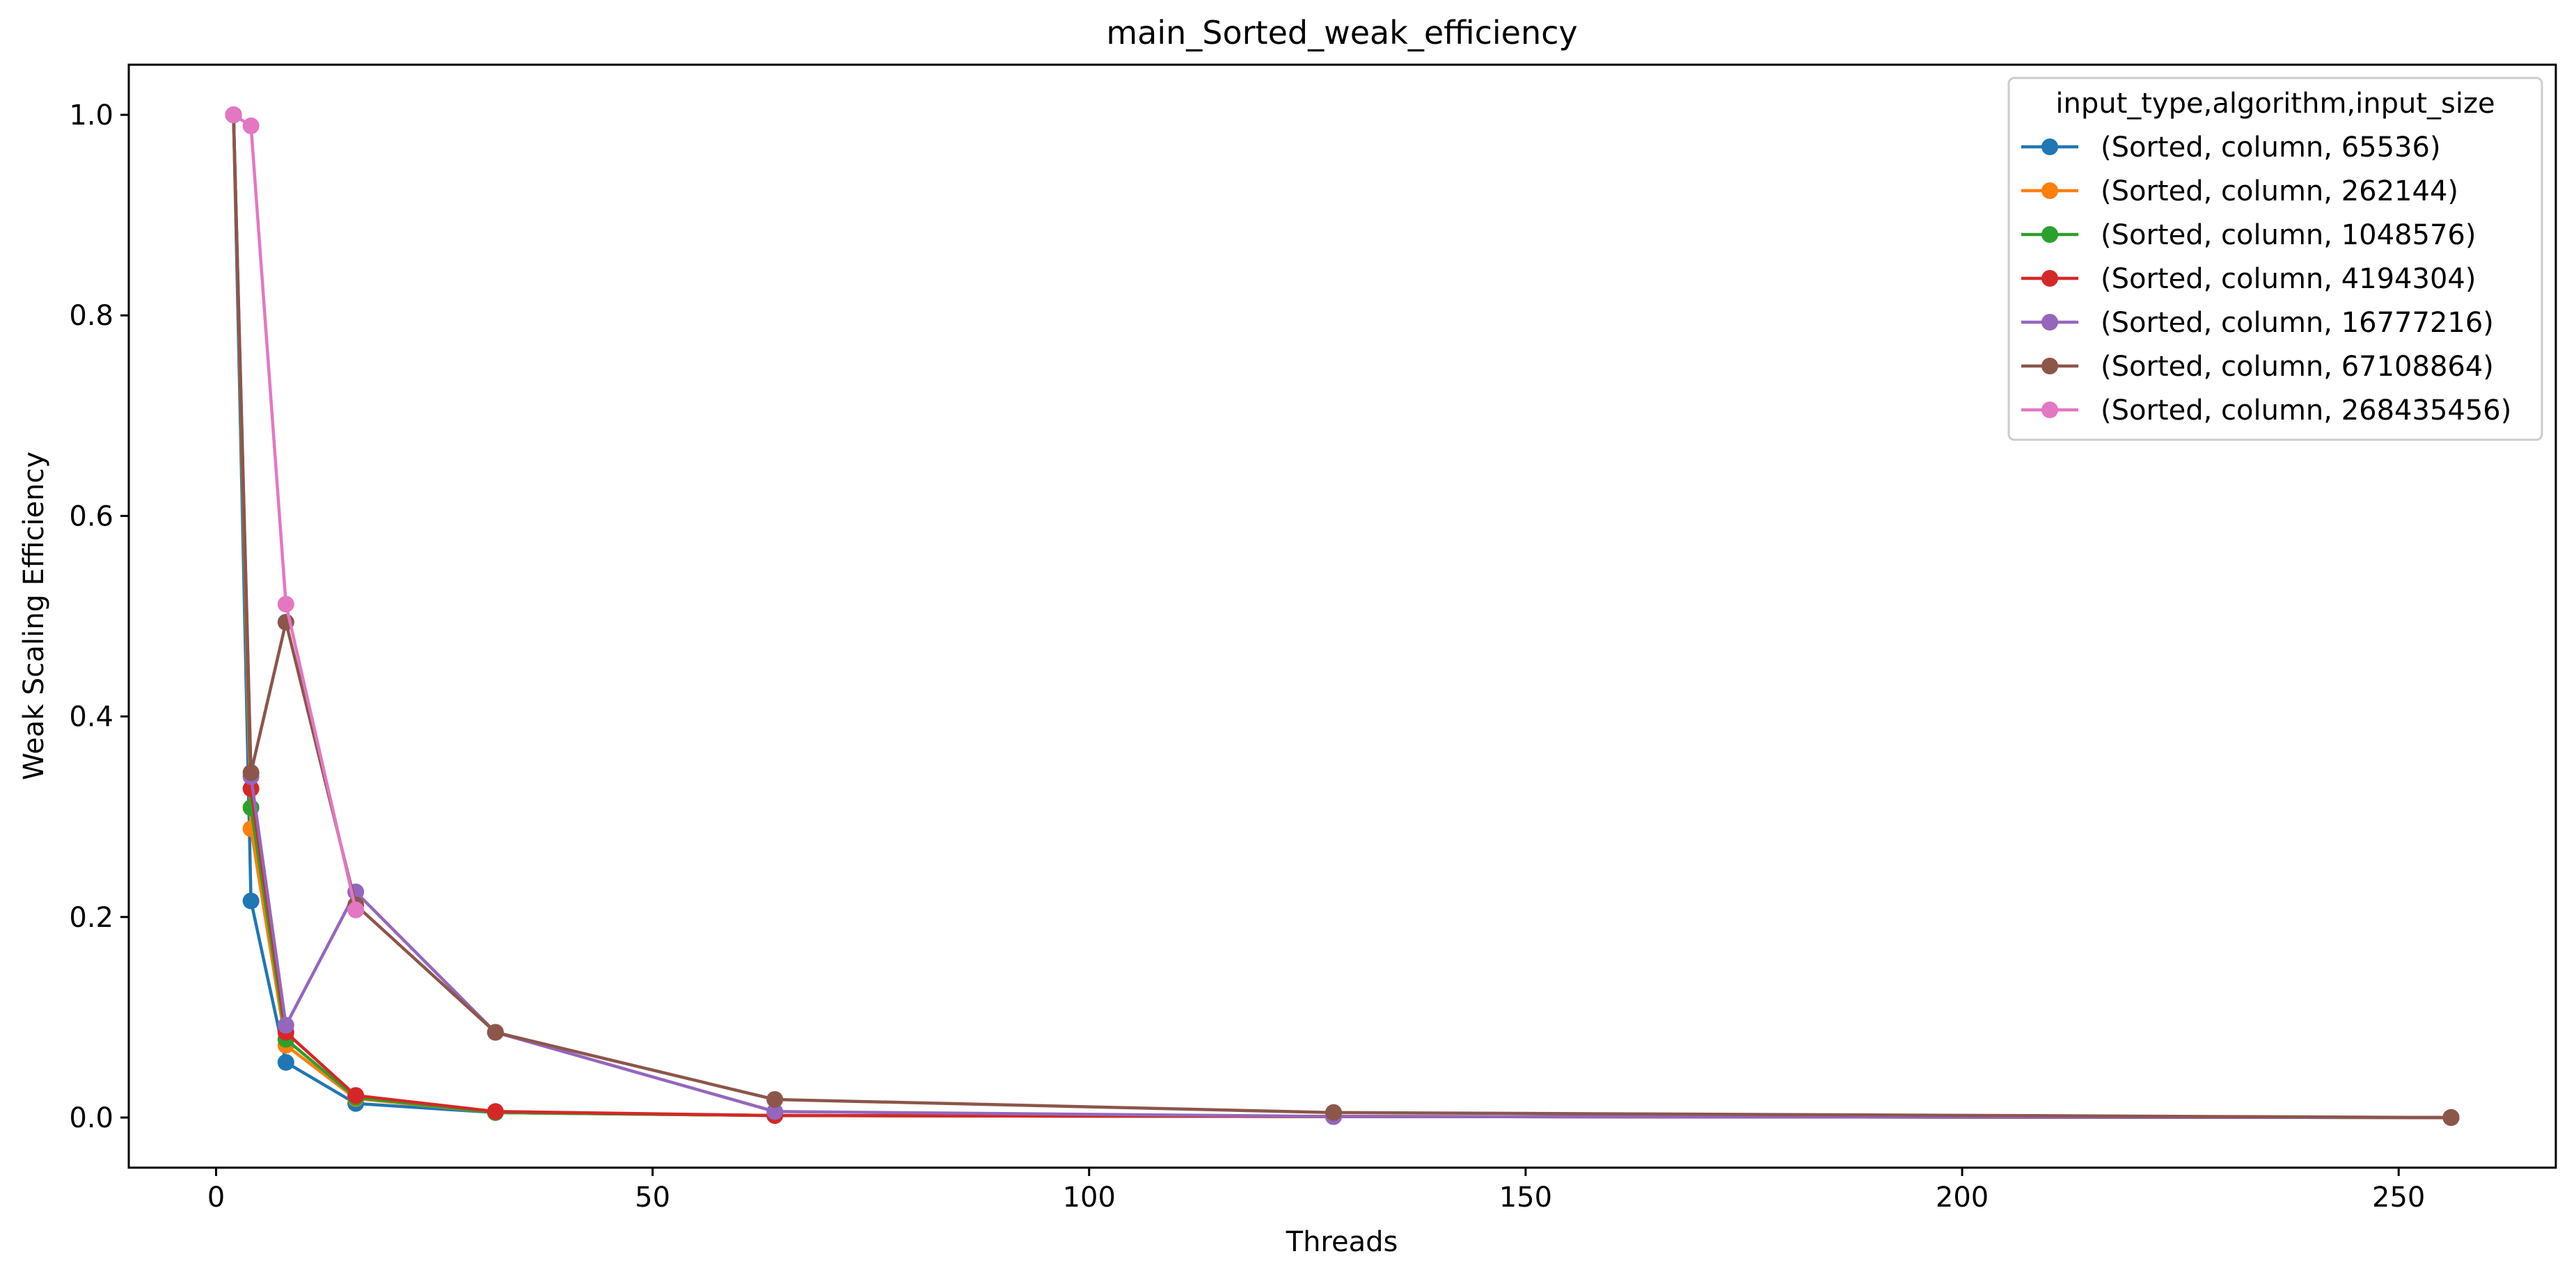  Describe the element at coordinates (91, 717) in the screenshot. I see `y-tick-label: 0.4` at that location.